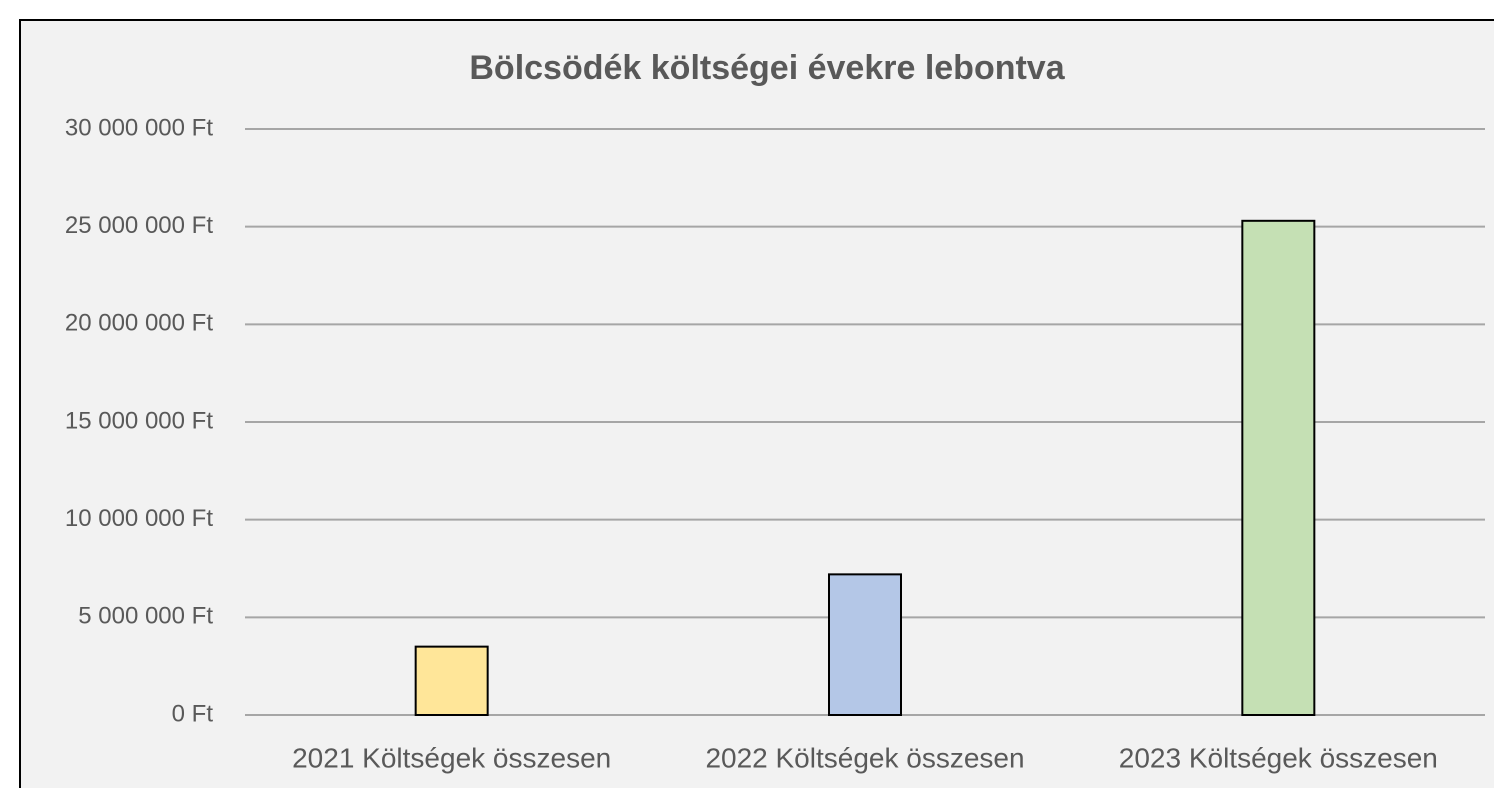 The height and width of the screenshot is (788, 1494). What do you see at coordinates (139, 518) in the screenshot?
I see `y-tick-label: 10 000 000 Ft` at bounding box center [139, 518].